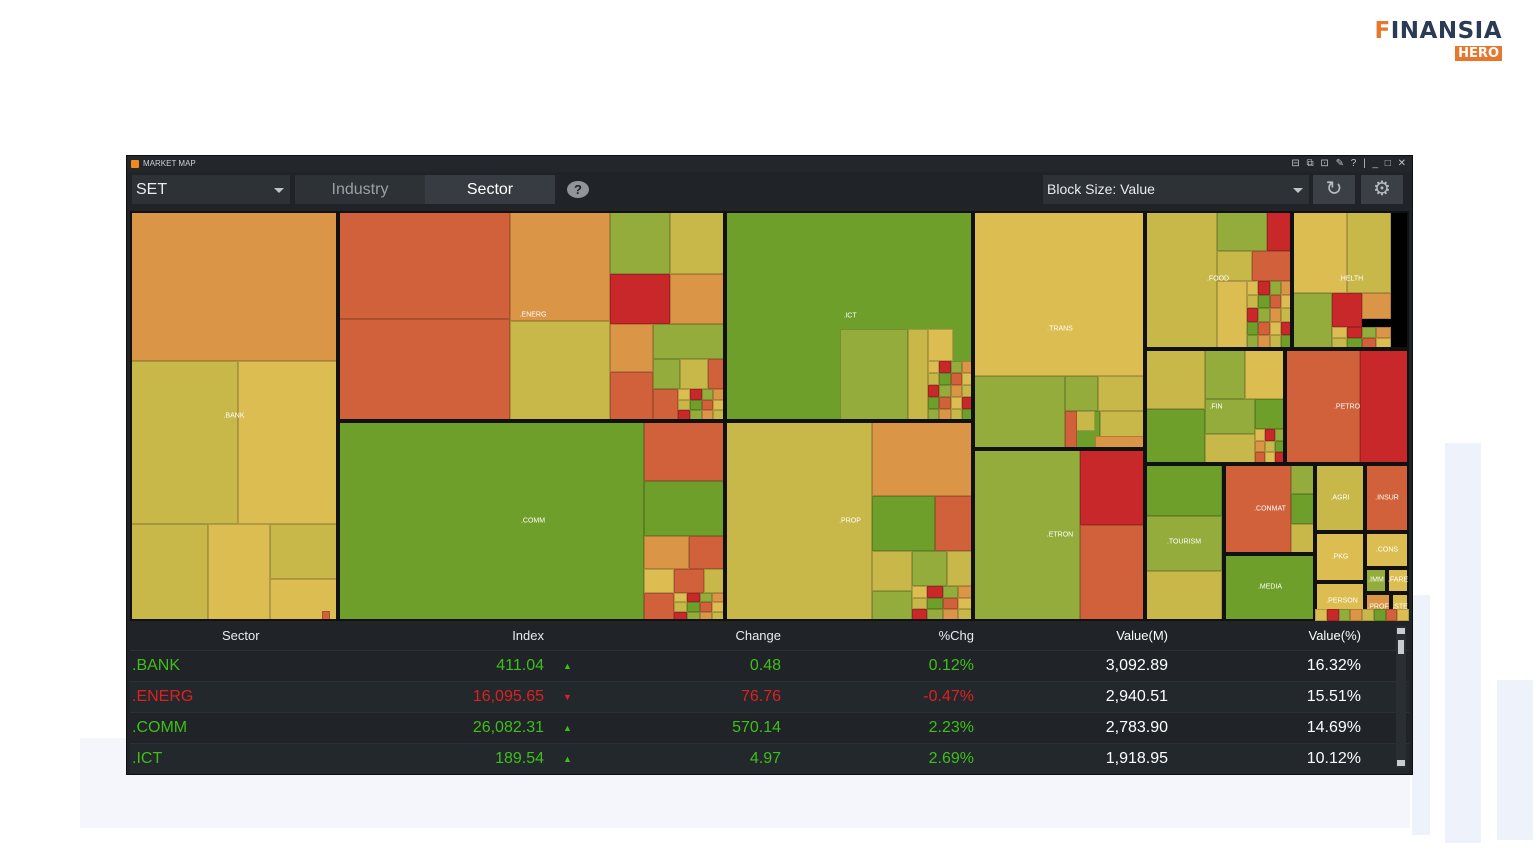 The height and width of the screenshot is (864, 1536). Describe the element at coordinates (578, 189) in the screenshot. I see `help-icon: ?` at that location.